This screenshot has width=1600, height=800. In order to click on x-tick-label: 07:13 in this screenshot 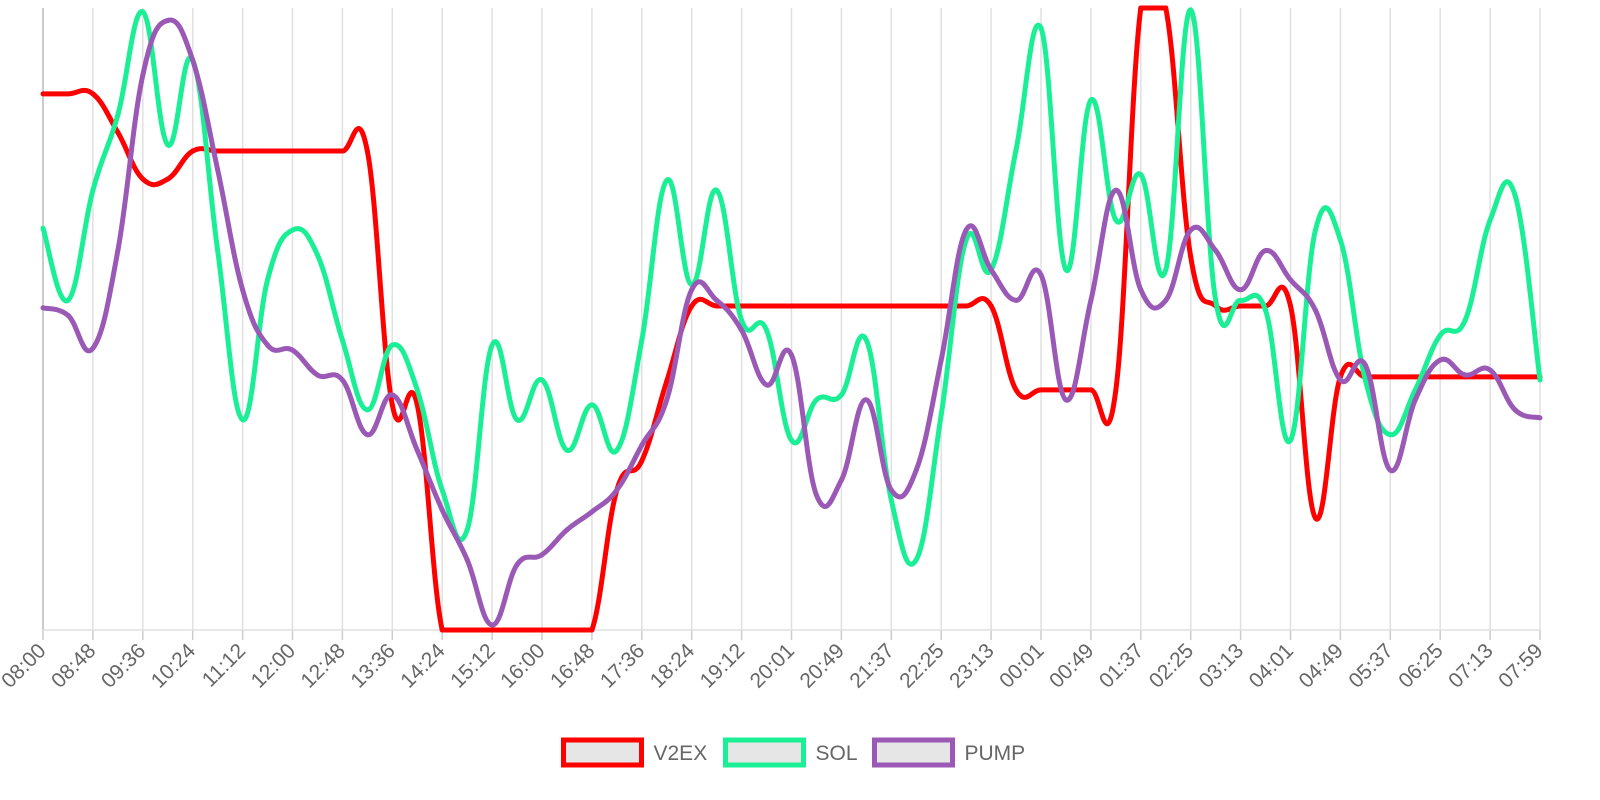, I will do `click(1470, 665)`.